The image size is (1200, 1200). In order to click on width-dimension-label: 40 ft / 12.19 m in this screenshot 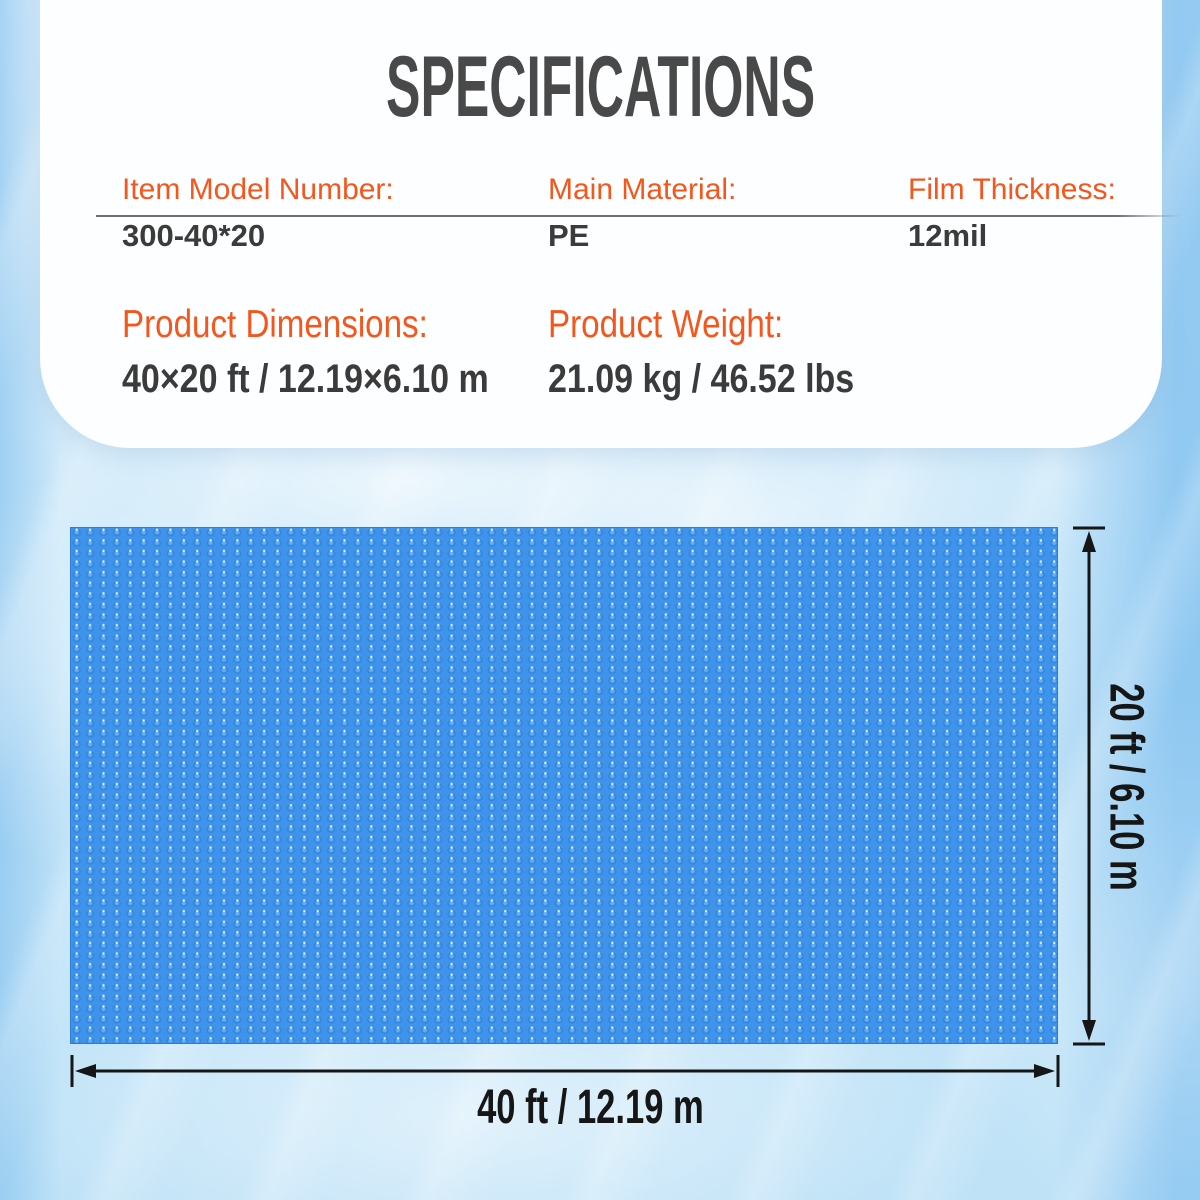, I will do `click(590, 1107)`.